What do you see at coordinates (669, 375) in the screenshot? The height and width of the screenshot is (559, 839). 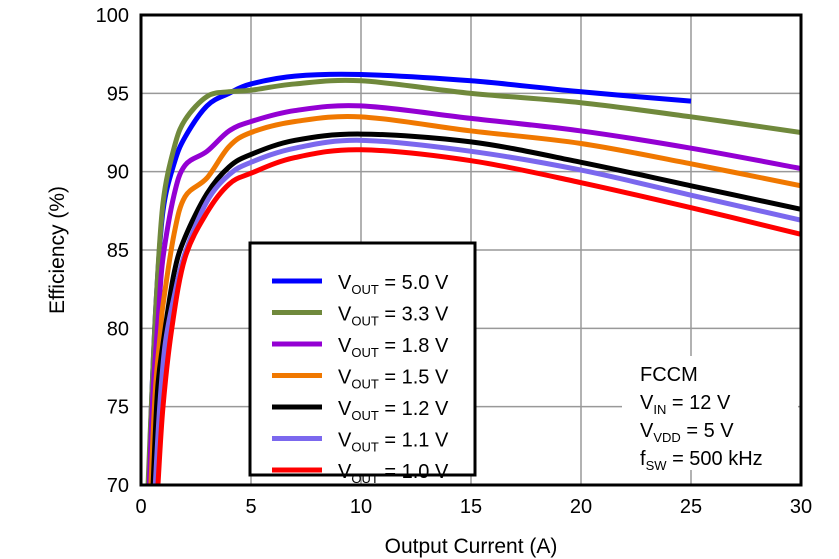 I see `annotation-line: FCCM` at bounding box center [669, 375].